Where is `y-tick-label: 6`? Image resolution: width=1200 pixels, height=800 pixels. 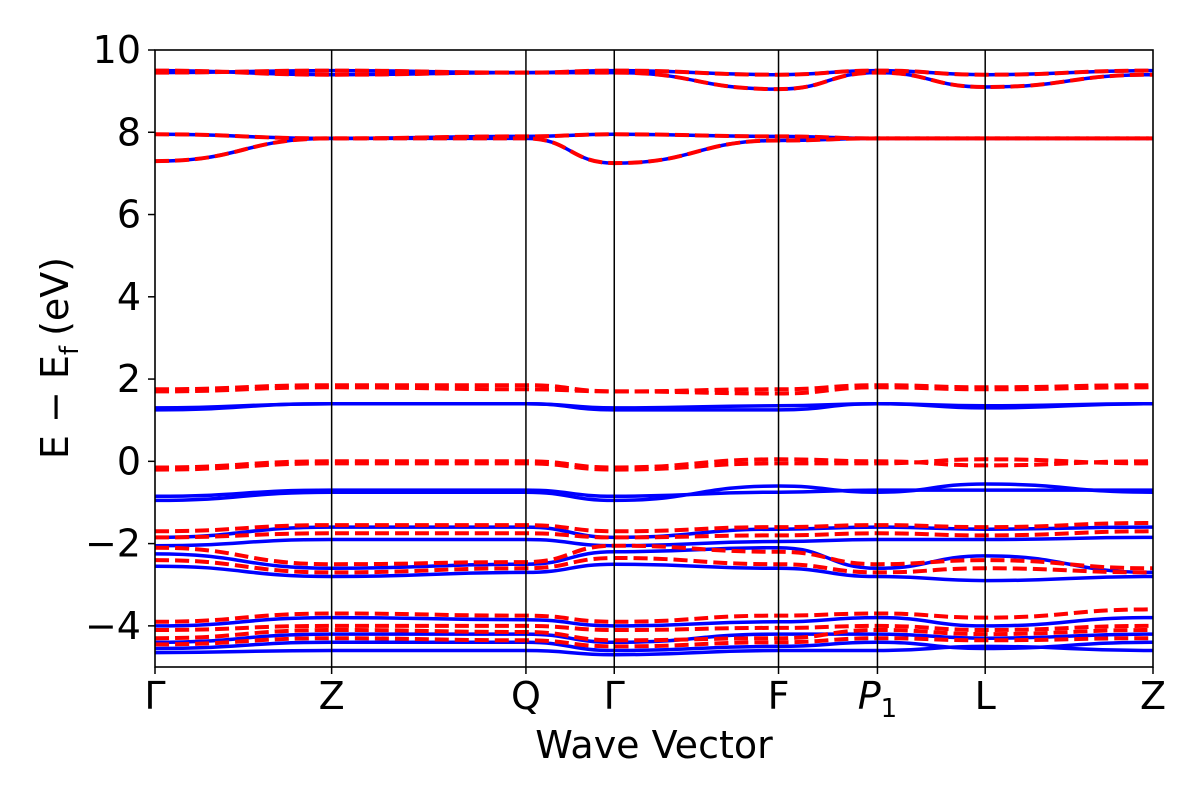 y-tick-label: 6 is located at coordinates (129, 215).